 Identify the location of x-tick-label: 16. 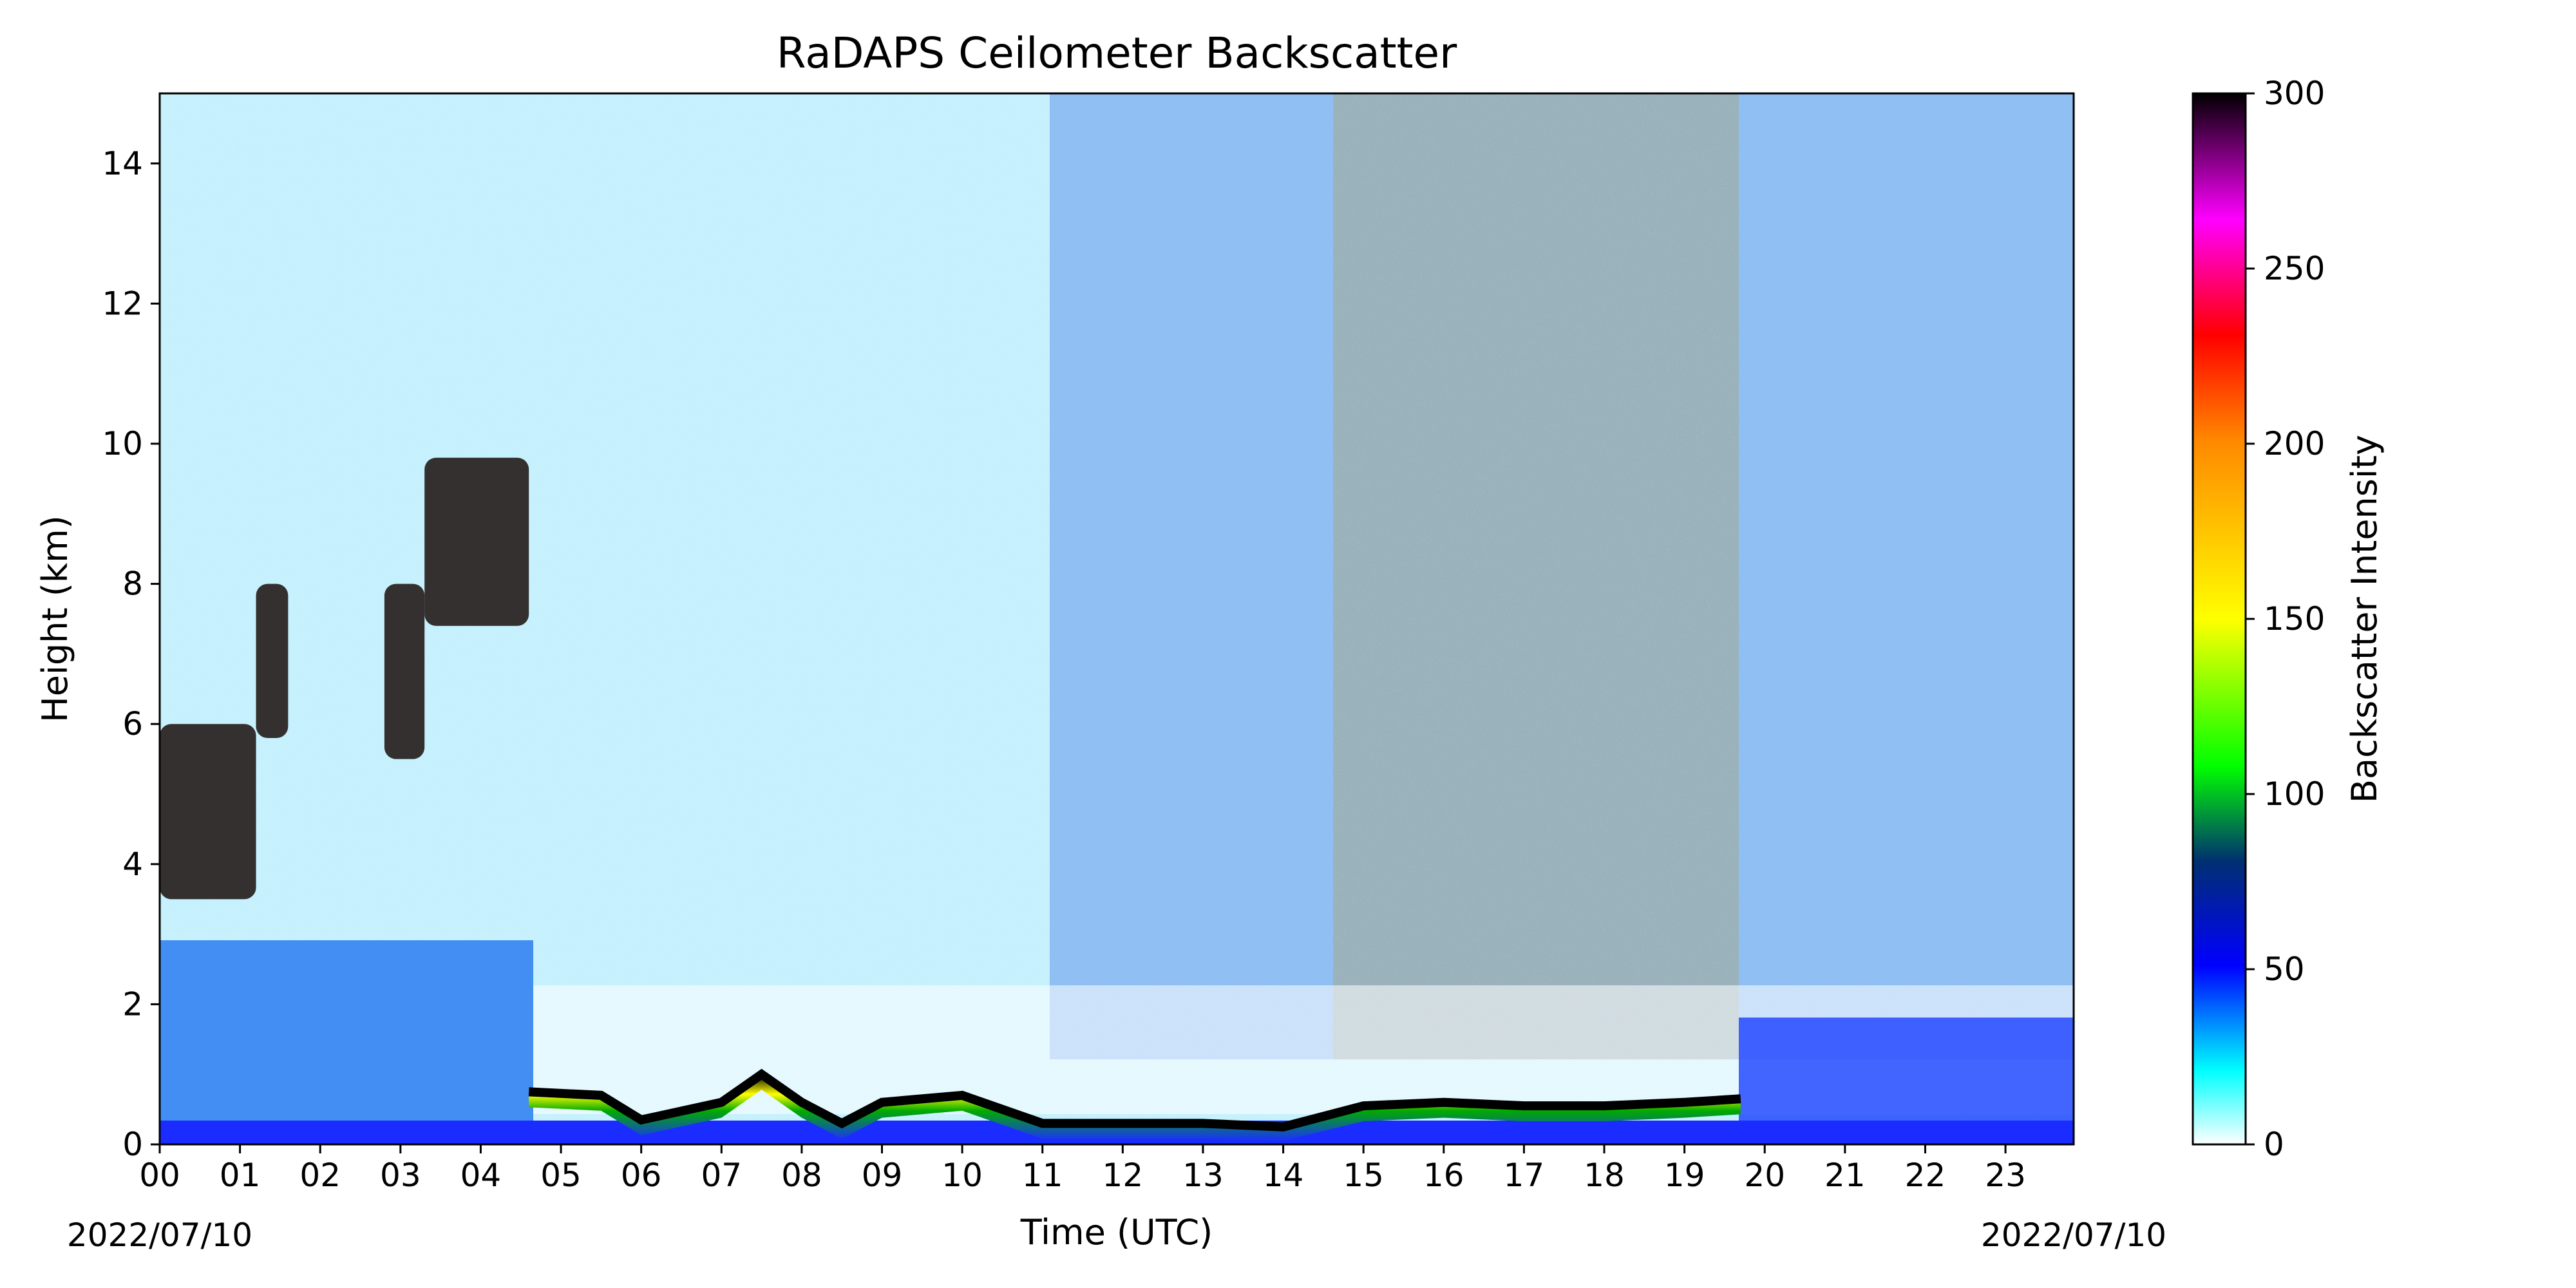
(1444, 1175).